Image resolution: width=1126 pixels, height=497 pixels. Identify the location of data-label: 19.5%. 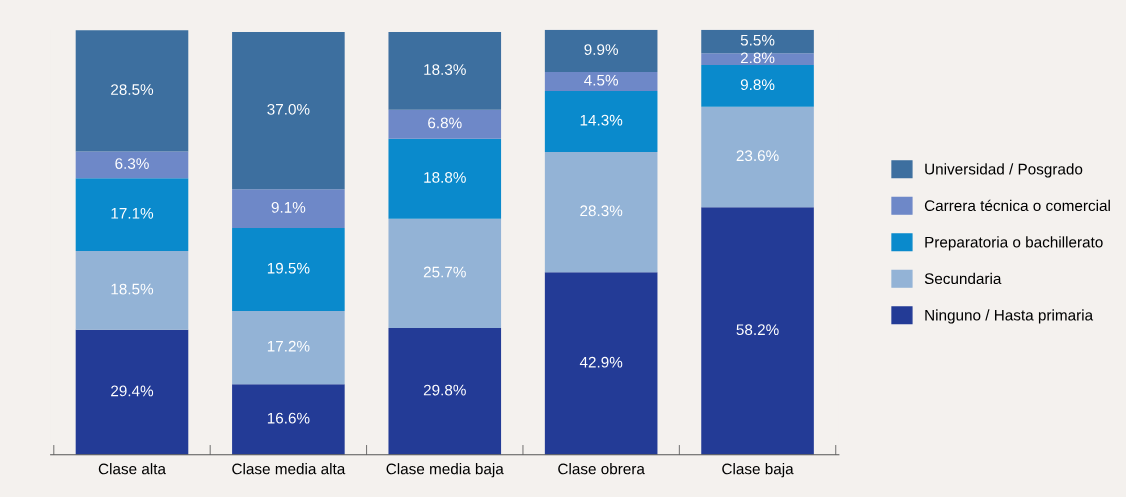
(288, 268).